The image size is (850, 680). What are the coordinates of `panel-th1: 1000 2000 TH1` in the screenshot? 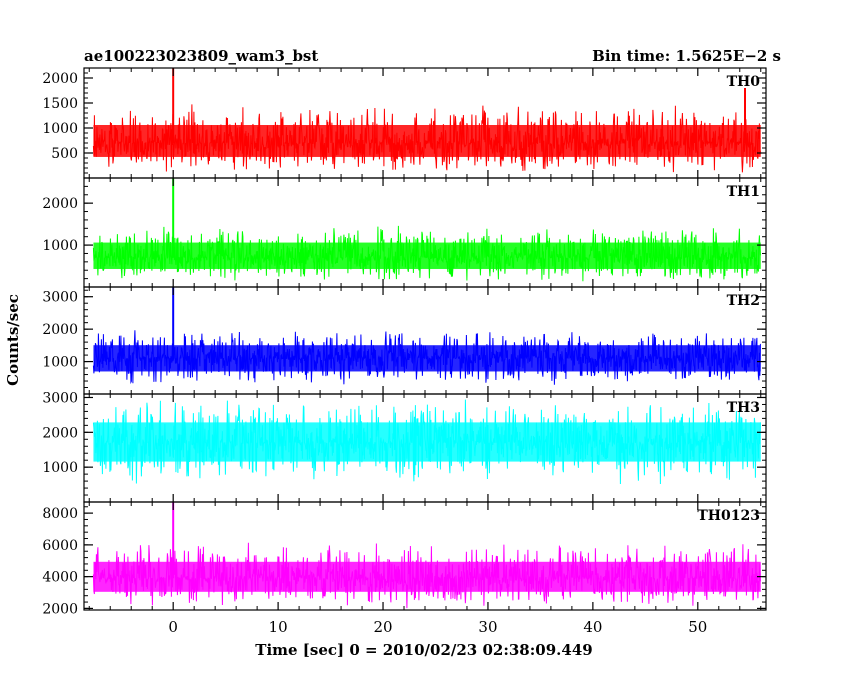 It's located at (404, 232).